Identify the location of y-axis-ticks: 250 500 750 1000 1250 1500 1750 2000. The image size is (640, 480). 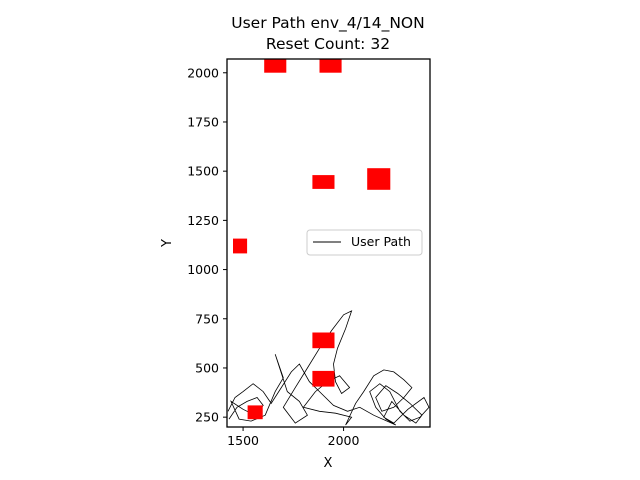
(207, 245).